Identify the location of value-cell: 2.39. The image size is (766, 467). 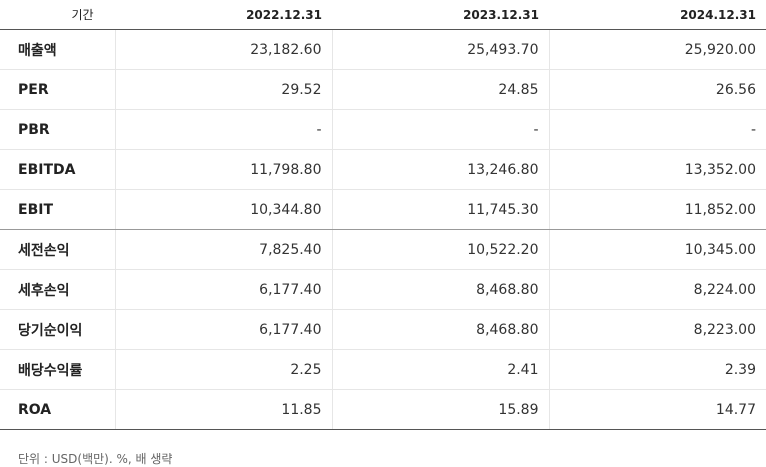
(657, 369).